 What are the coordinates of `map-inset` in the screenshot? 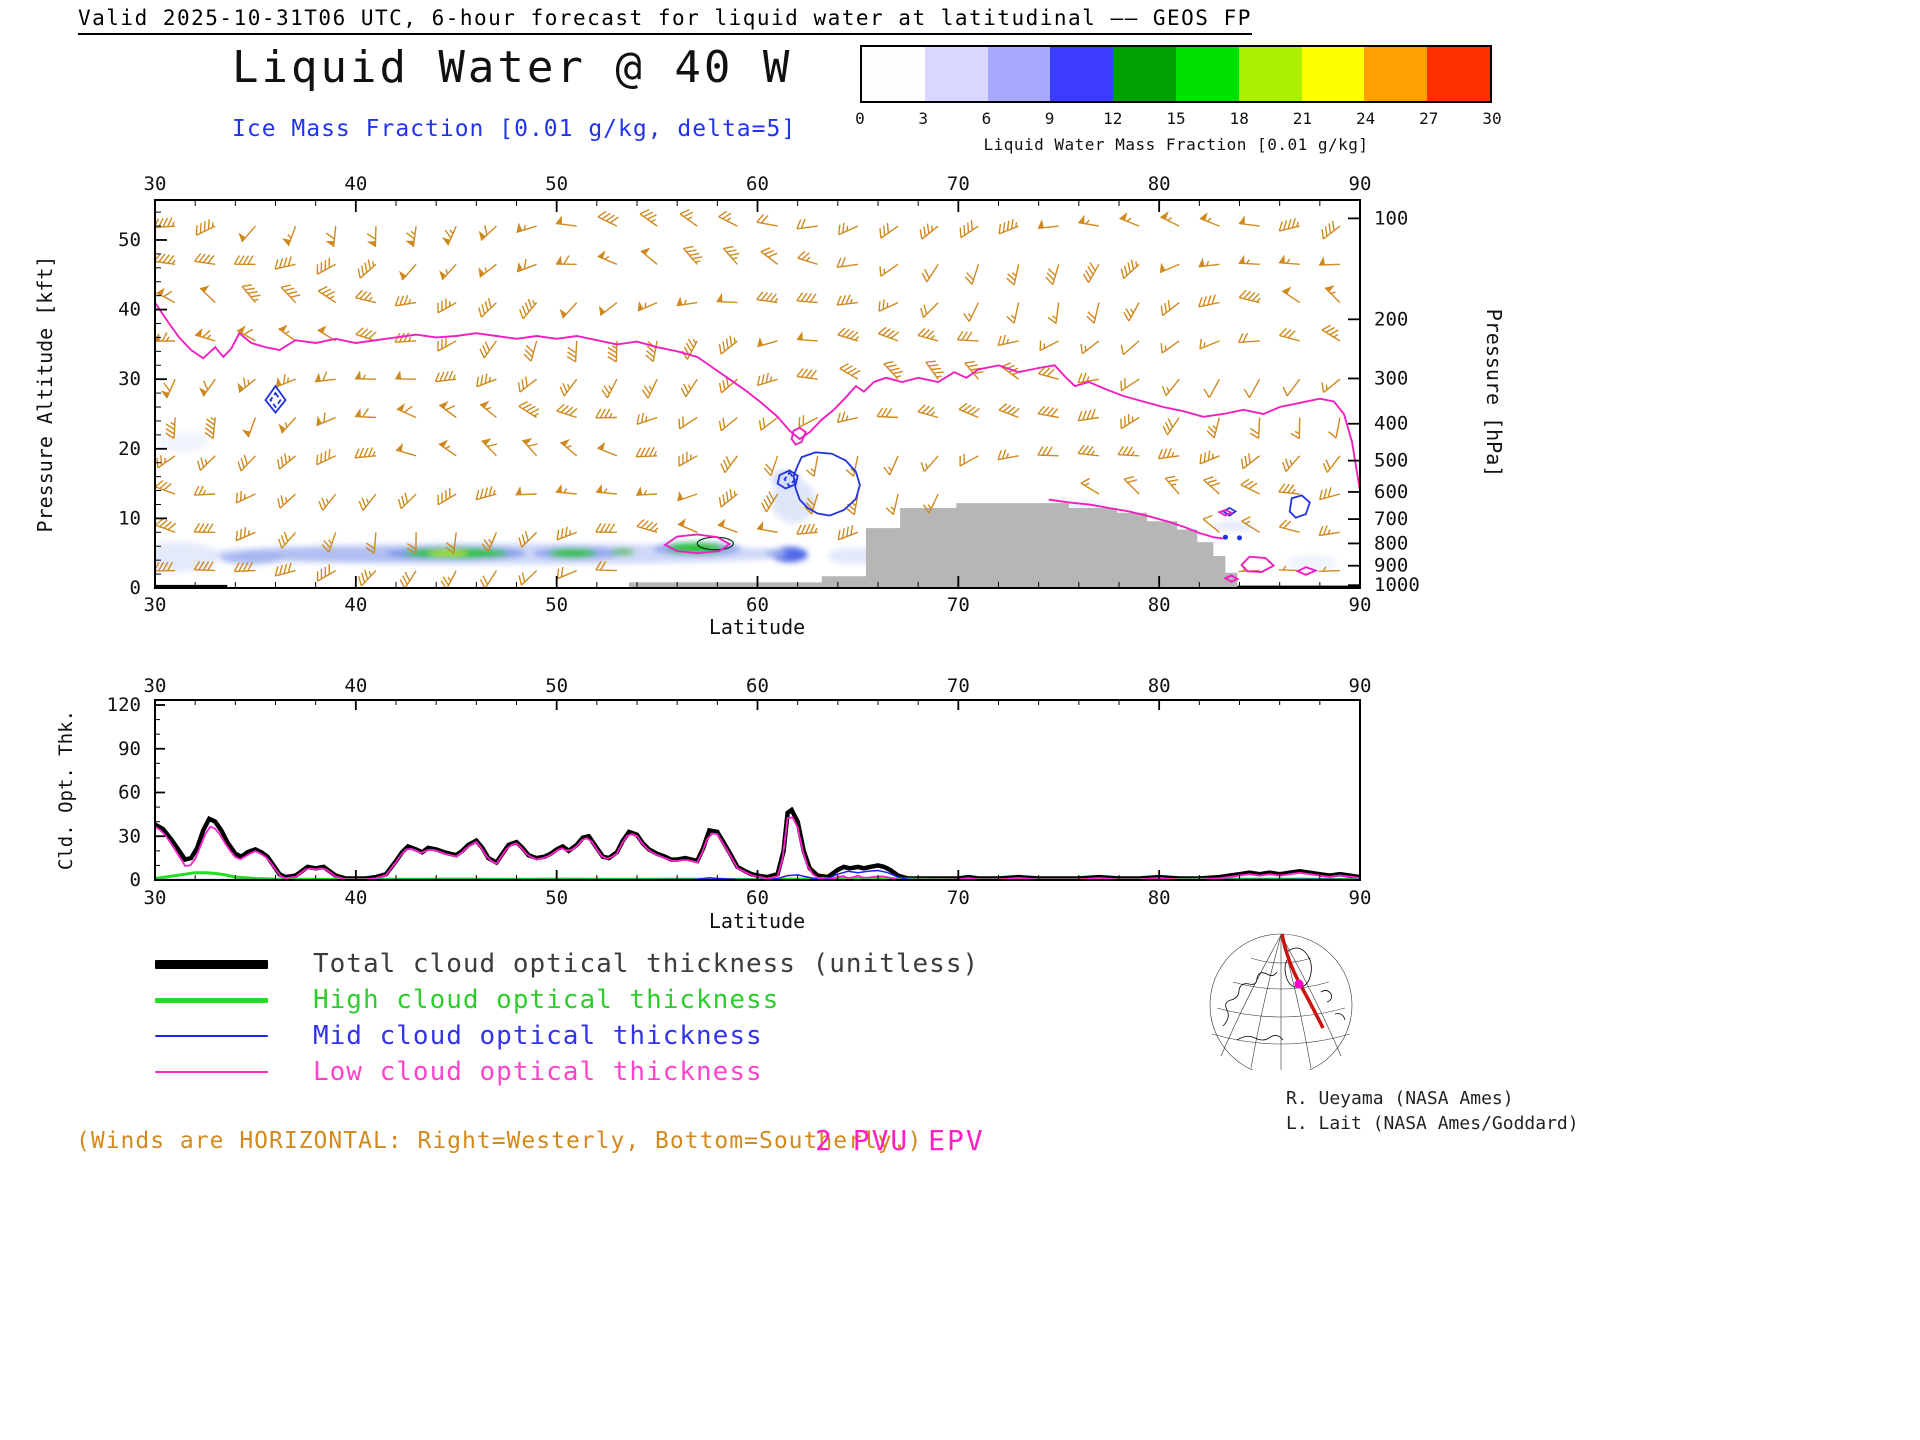 It's located at (1281, 1001).